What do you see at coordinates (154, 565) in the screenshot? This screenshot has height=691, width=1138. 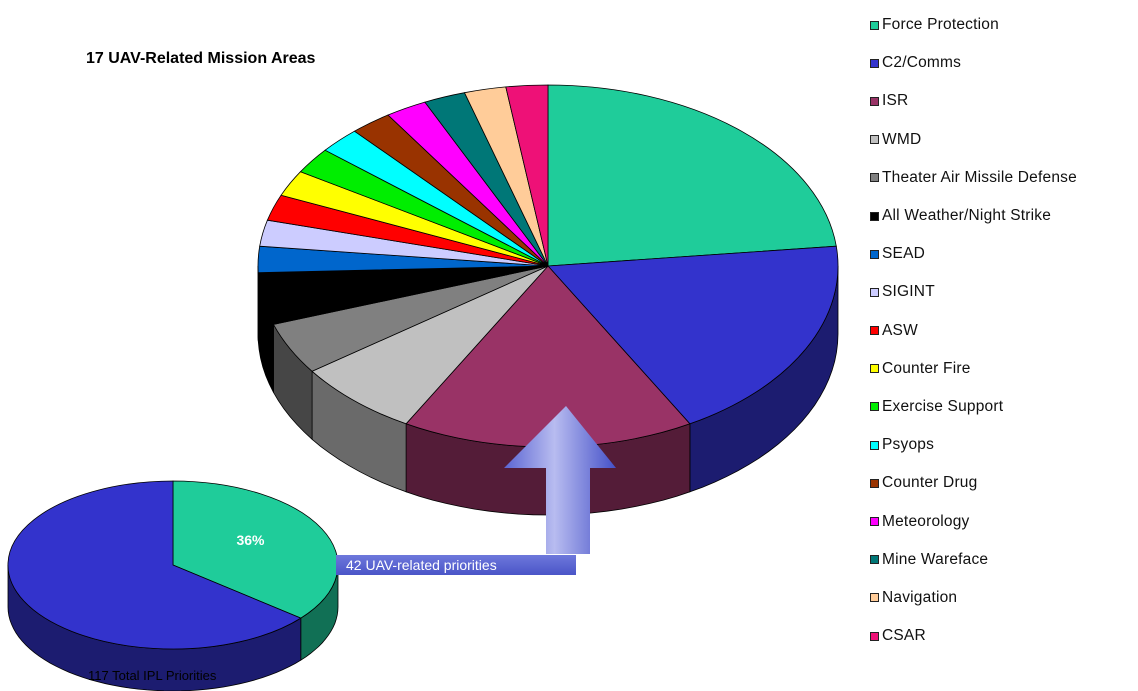 I see `small-pie-slice-other` at bounding box center [154, 565].